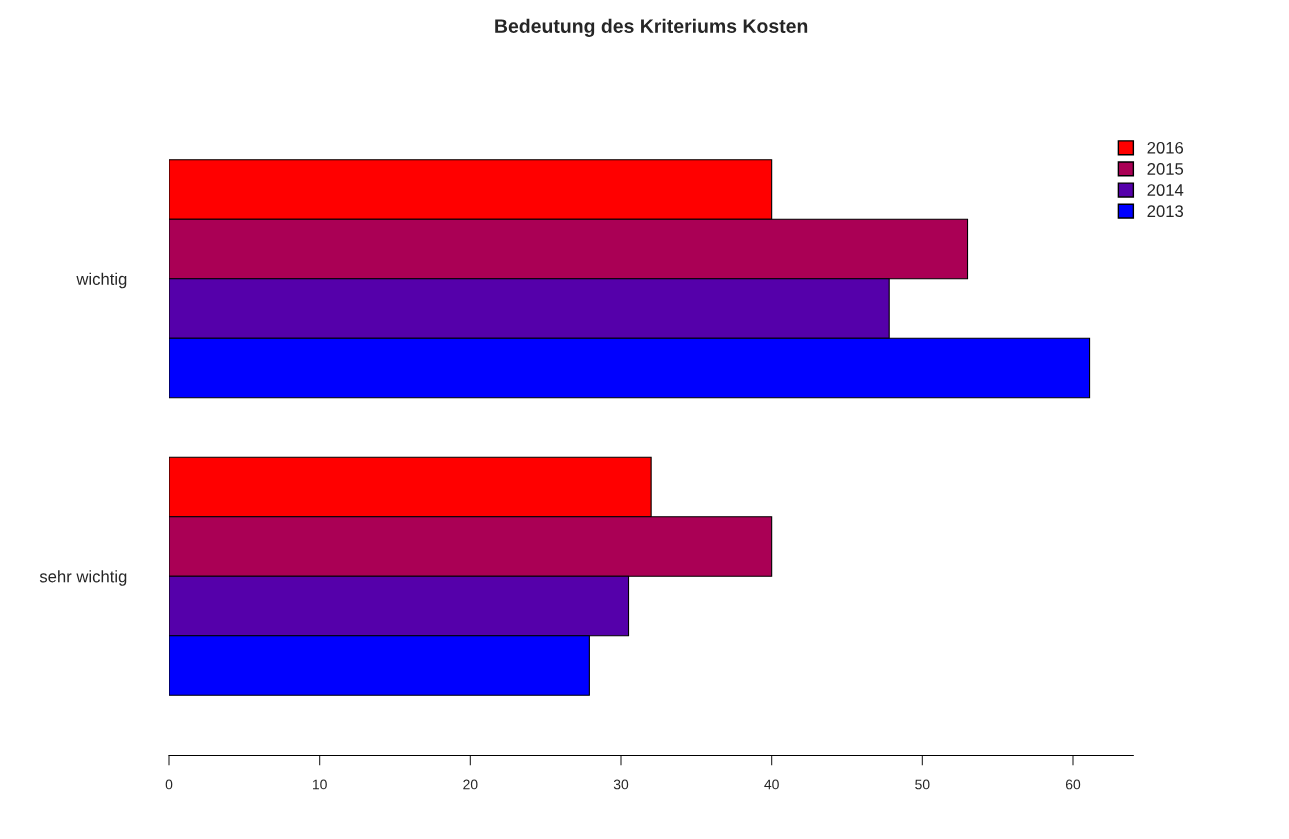 The height and width of the screenshot is (839, 1289). I want to click on x-tick-label: 0, so click(169, 784).